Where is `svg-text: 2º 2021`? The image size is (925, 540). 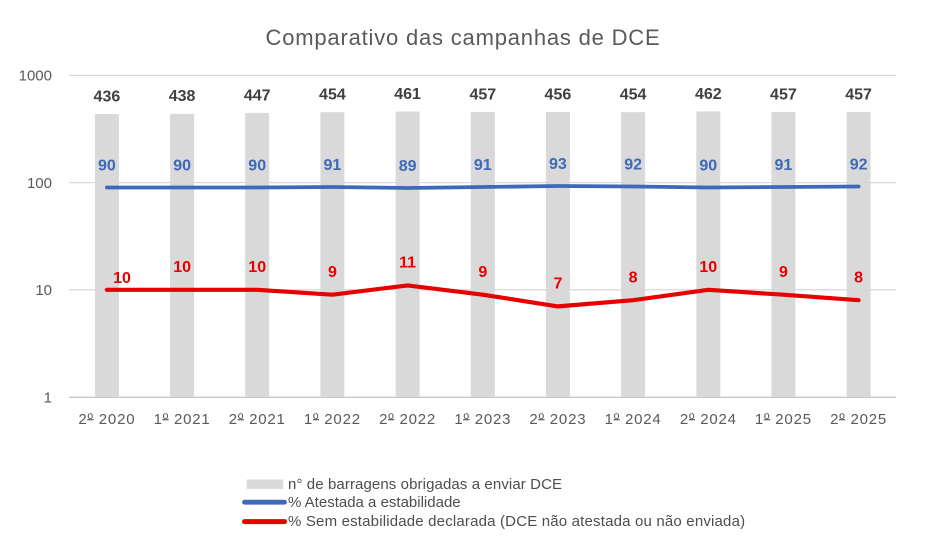
svg-text: 2º 2021 is located at coordinates (257, 419).